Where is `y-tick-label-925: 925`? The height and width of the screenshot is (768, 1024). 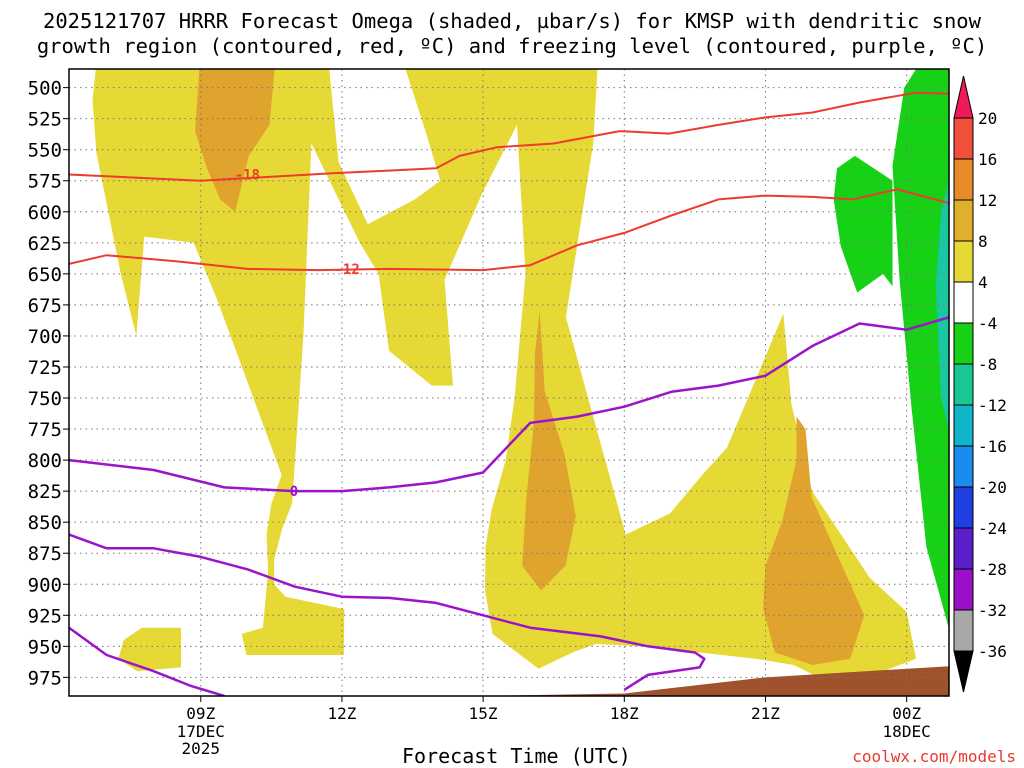
y-tick-label-925: 925 is located at coordinates (45, 616).